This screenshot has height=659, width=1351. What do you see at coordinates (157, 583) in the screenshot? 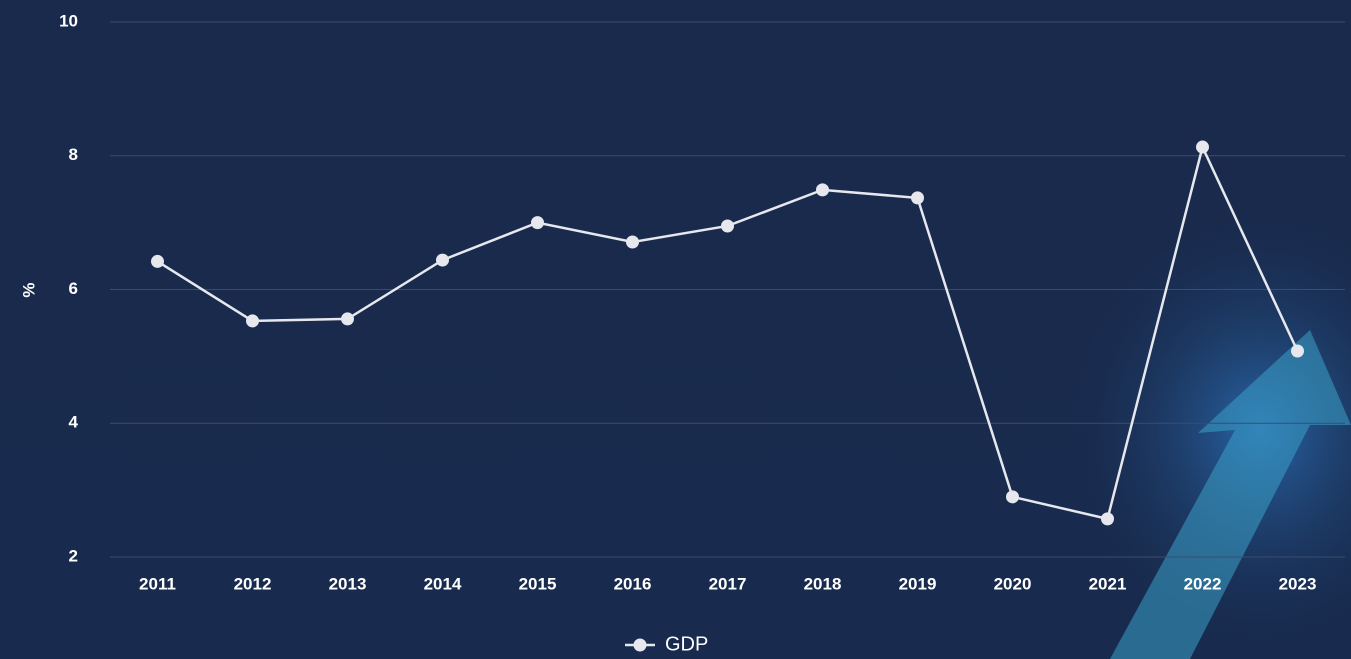
I see `x-tick-label: 2011` at bounding box center [157, 583].